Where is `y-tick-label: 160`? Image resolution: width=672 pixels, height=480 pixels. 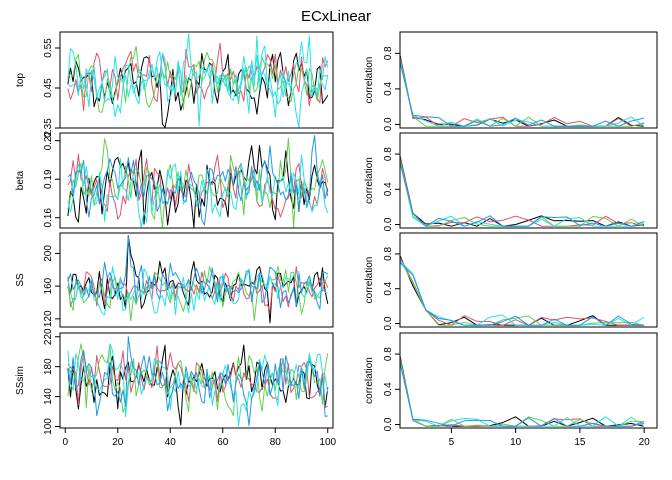 y-tick-label: 160 is located at coordinates (48, 285).